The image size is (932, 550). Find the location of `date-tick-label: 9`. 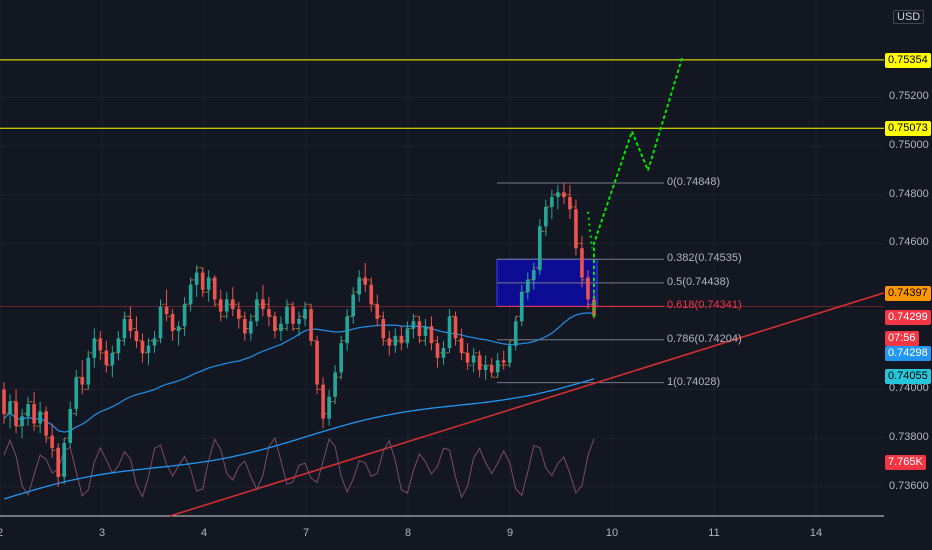

date-tick-label: 9 is located at coordinates (510, 533).